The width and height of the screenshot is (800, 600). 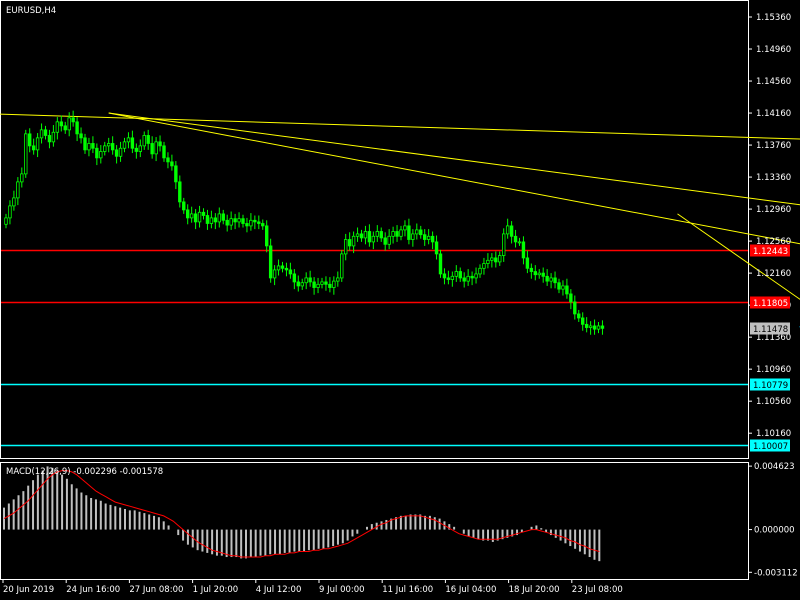 What do you see at coordinates (470, 590) in the screenshot?
I see `time-tick-label: 16 Jul 04:00` at bounding box center [470, 590].